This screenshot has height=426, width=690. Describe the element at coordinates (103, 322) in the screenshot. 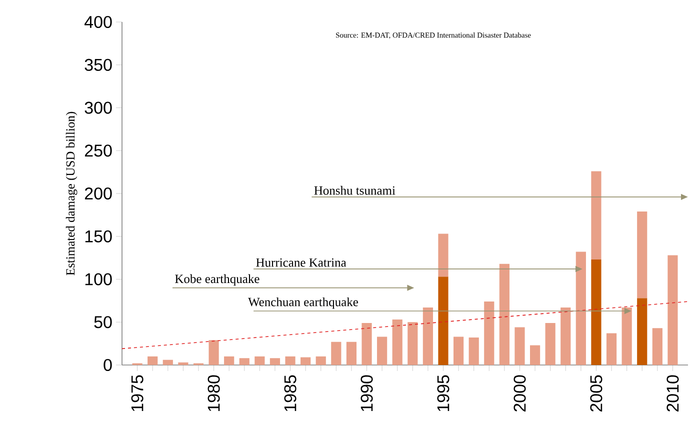

I see `y-tick-label: 50` at that location.